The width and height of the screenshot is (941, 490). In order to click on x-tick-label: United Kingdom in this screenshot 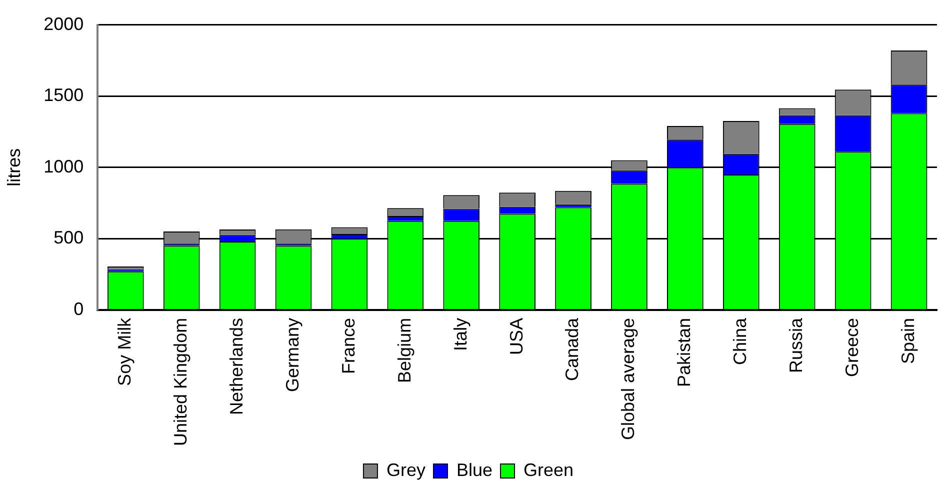, I will do `click(180, 382)`.